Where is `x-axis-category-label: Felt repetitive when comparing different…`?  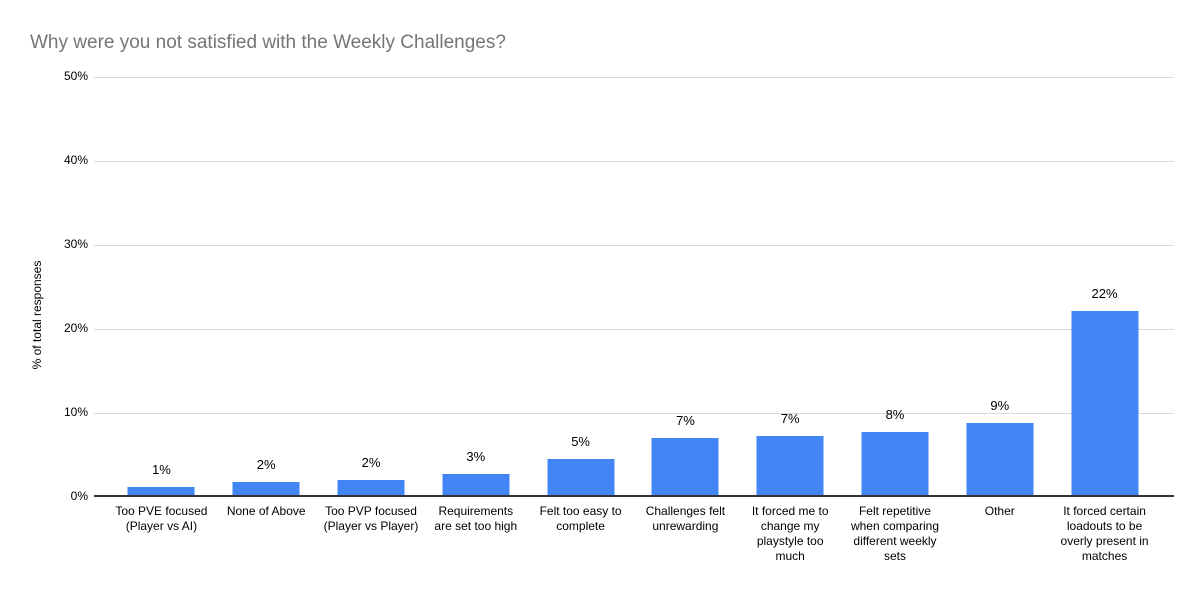
x-axis-category-label: Felt repetitive when comparing different… is located at coordinates (894, 533).